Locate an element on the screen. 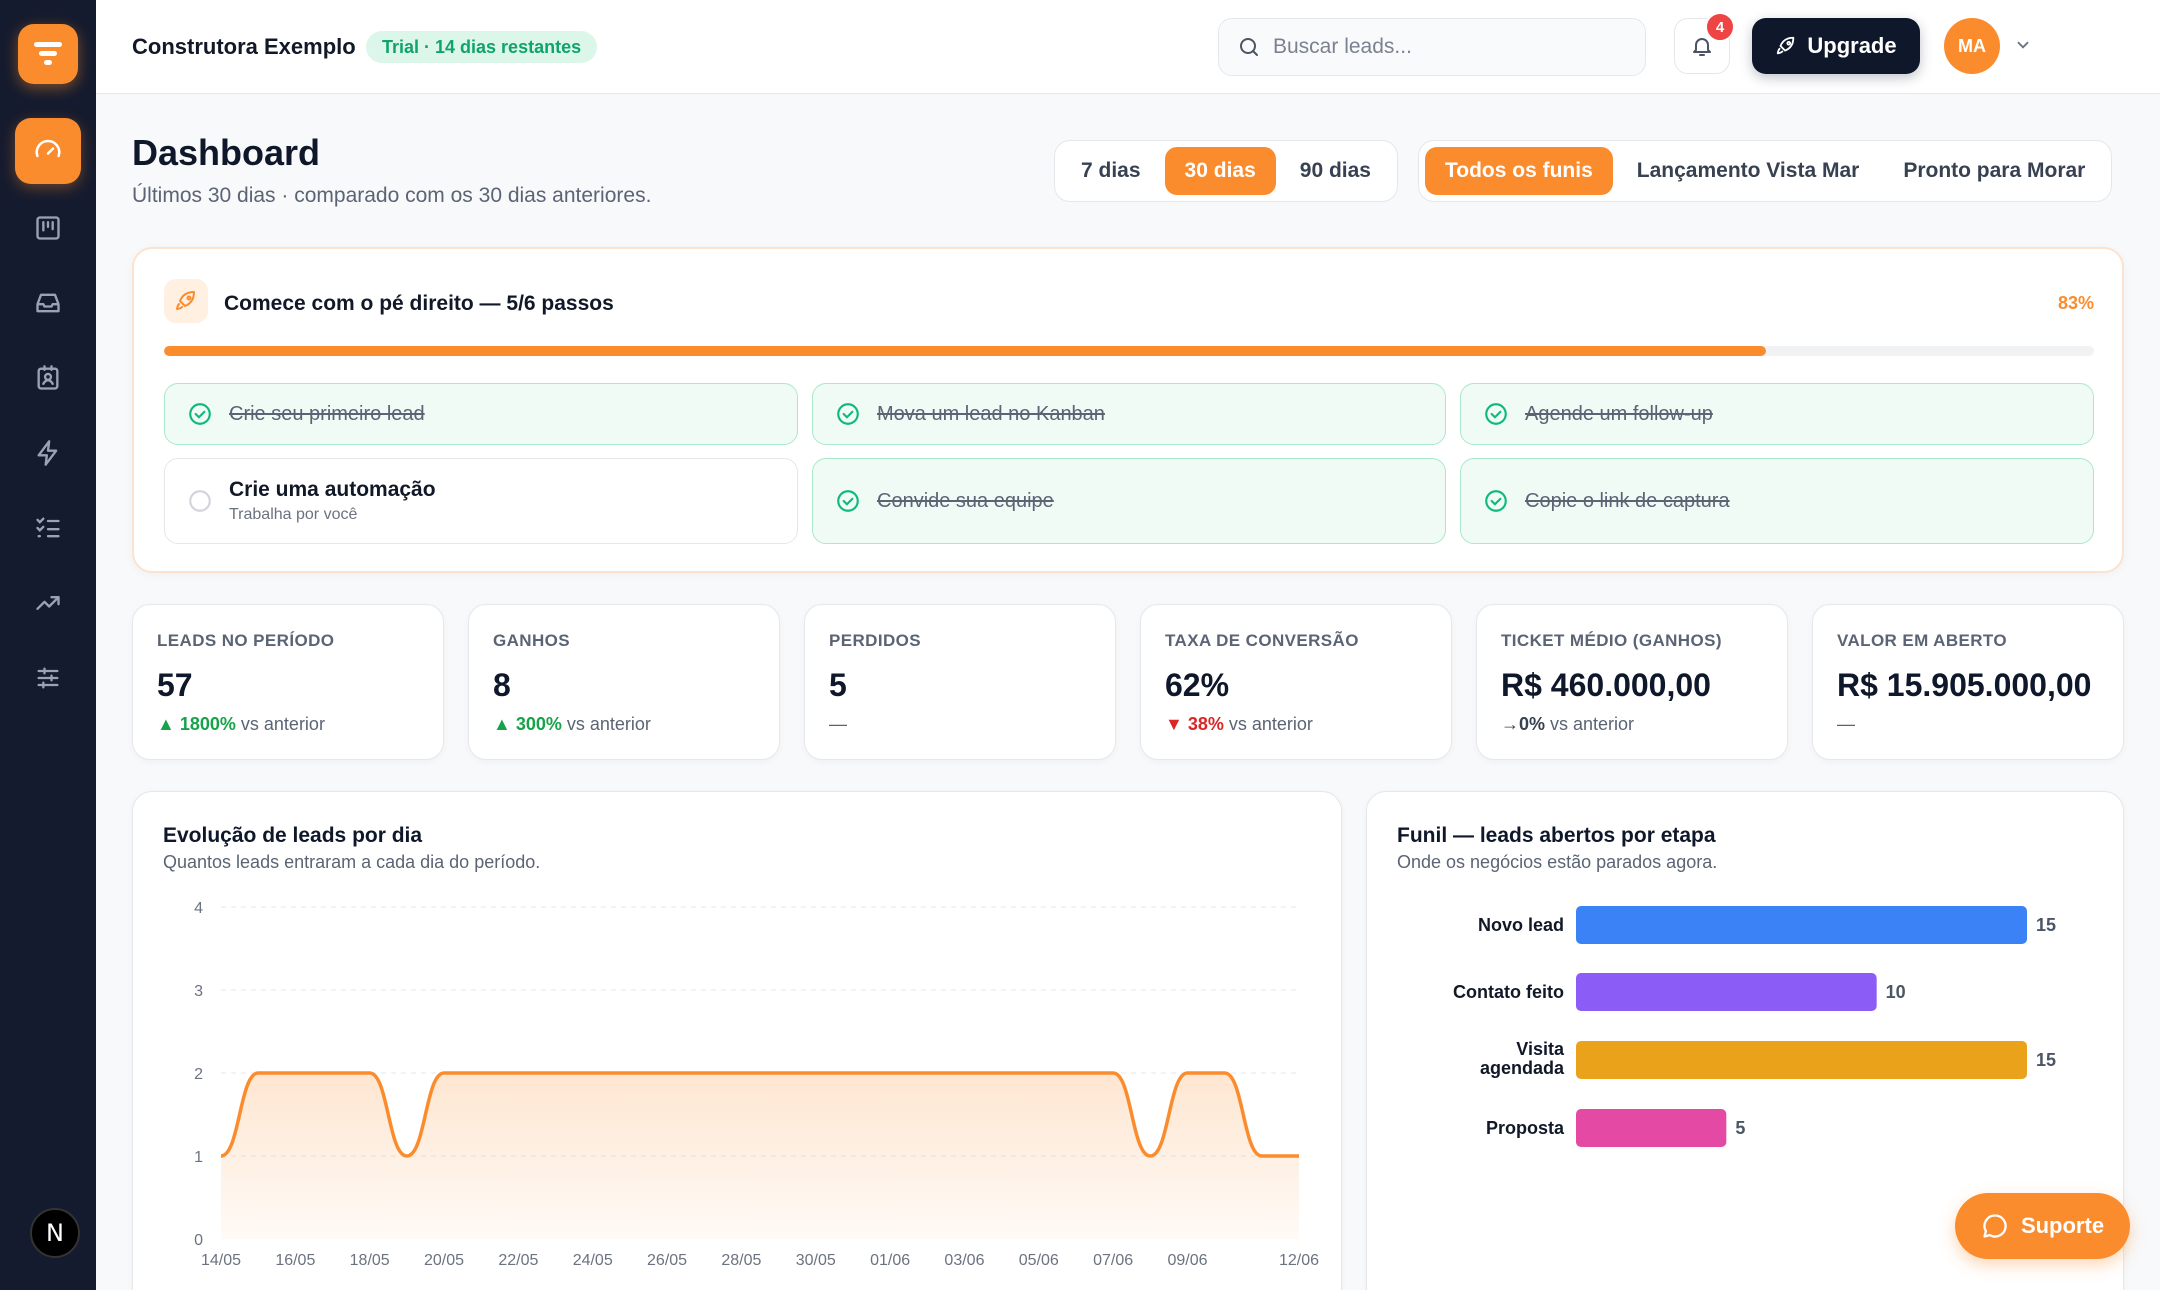  chat-bubble-icon is located at coordinates (1995, 1226).